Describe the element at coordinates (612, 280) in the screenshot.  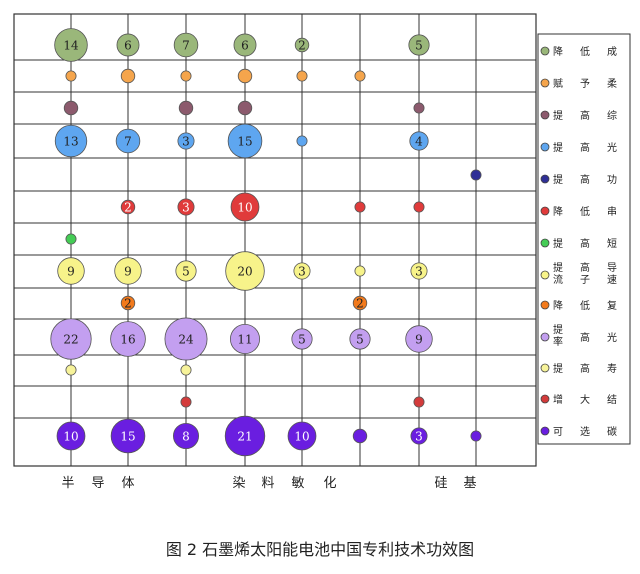
I see `legend-label: 速` at that location.